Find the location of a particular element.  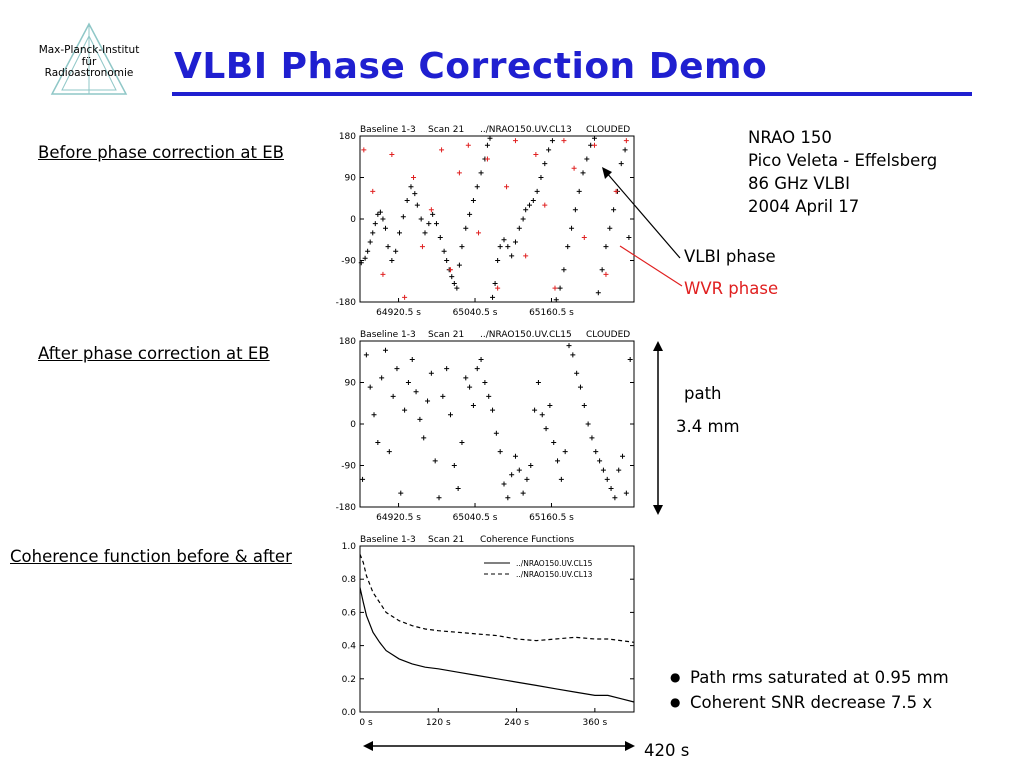

plot-header-text: Scan 21 is located at coordinates (446, 130).